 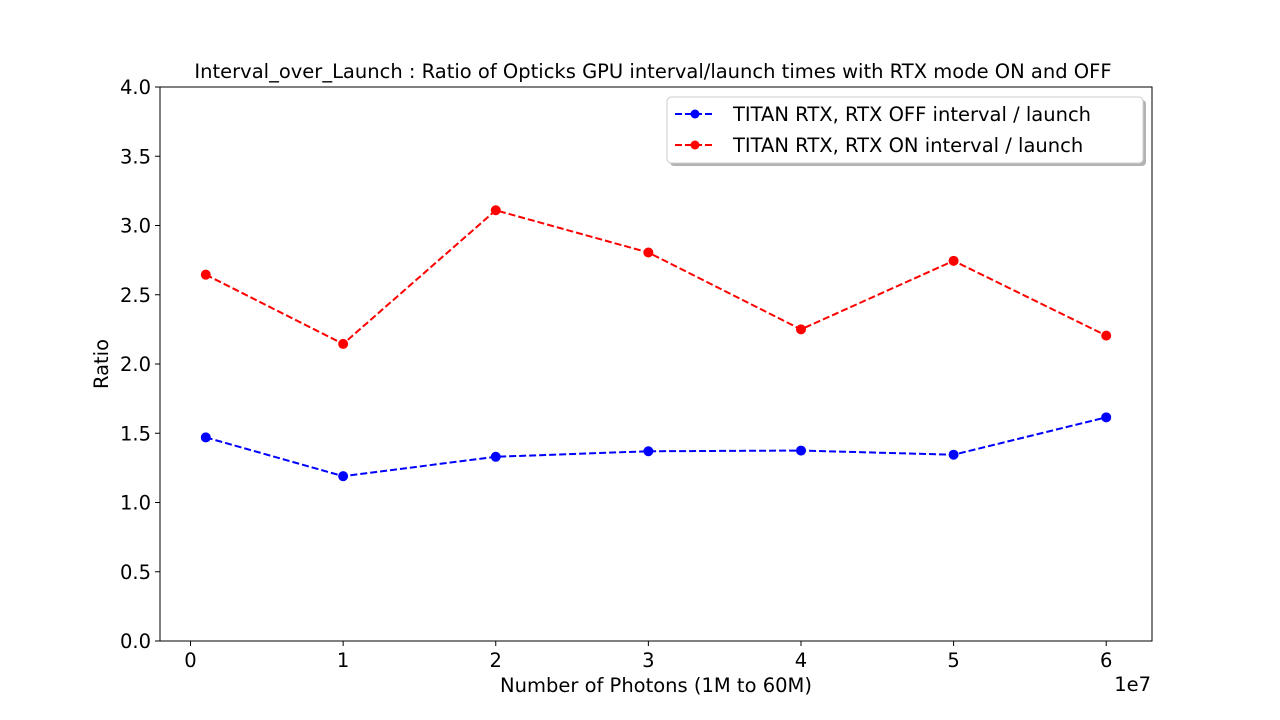 I want to click on y-tick-label: 1.5, so click(x=135, y=433).